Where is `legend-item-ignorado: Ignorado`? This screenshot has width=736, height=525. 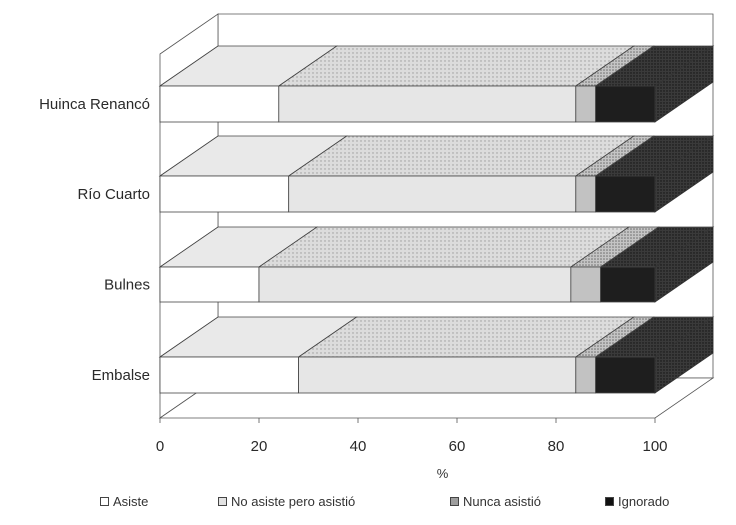
legend-item-ignorado: Ignorado is located at coordinates (637, 501).